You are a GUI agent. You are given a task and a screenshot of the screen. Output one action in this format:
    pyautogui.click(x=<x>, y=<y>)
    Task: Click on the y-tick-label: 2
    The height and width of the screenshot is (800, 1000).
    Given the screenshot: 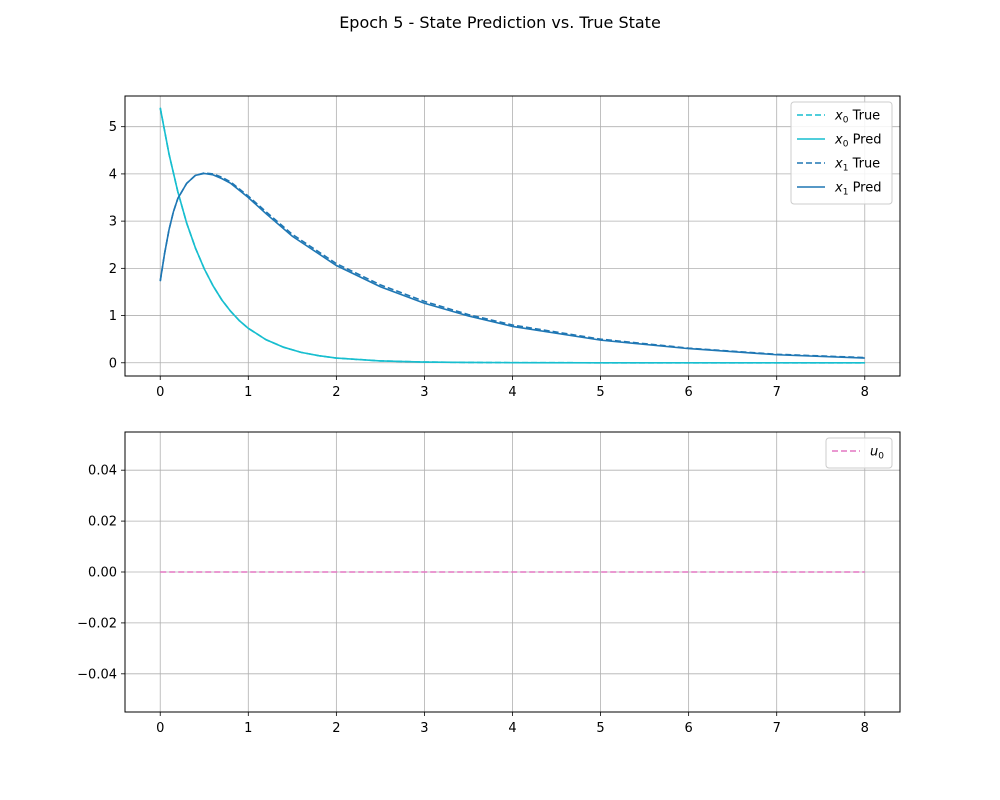 What is the action you would take?
    pyautogui.click(x=113, y=269)
    